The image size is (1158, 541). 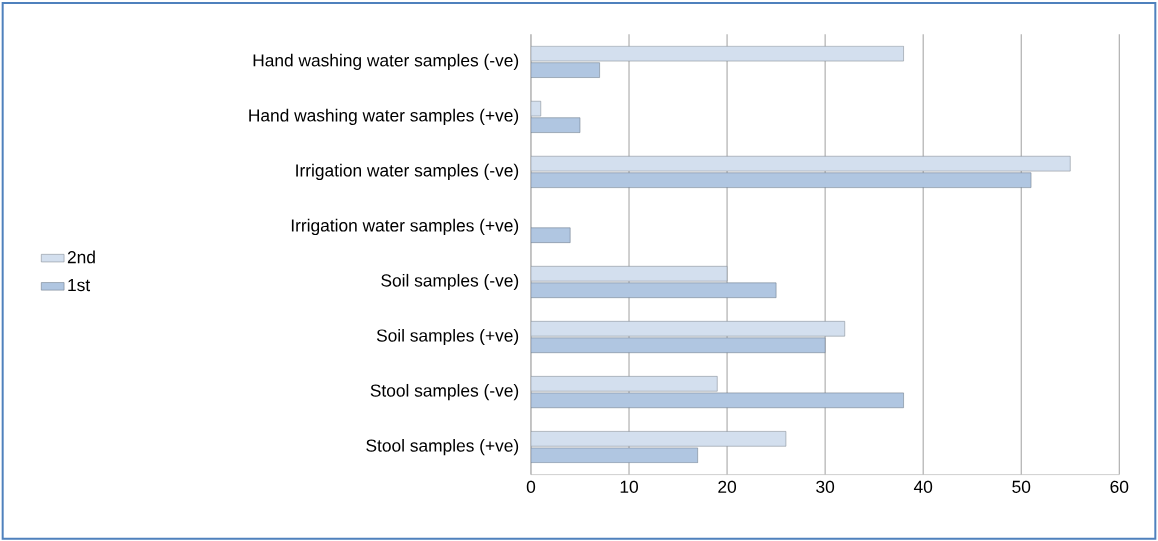 What do you see at coordinates (442, 447) in the screenshot?
I see `y-tick-label: Stool samples (+ve)` at bounding box center [442, 447].